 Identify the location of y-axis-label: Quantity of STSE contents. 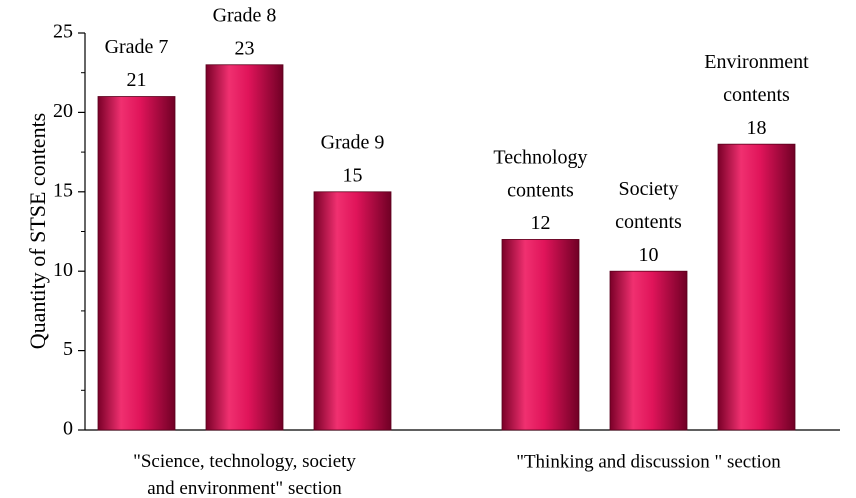
(37, 231).